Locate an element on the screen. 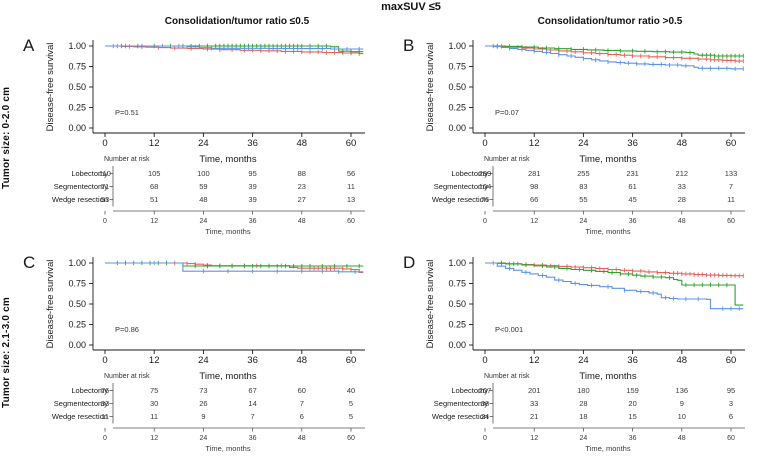 This screenshot has width=764, height=457. risk-count: 56 is located at coordinates (351, 173).